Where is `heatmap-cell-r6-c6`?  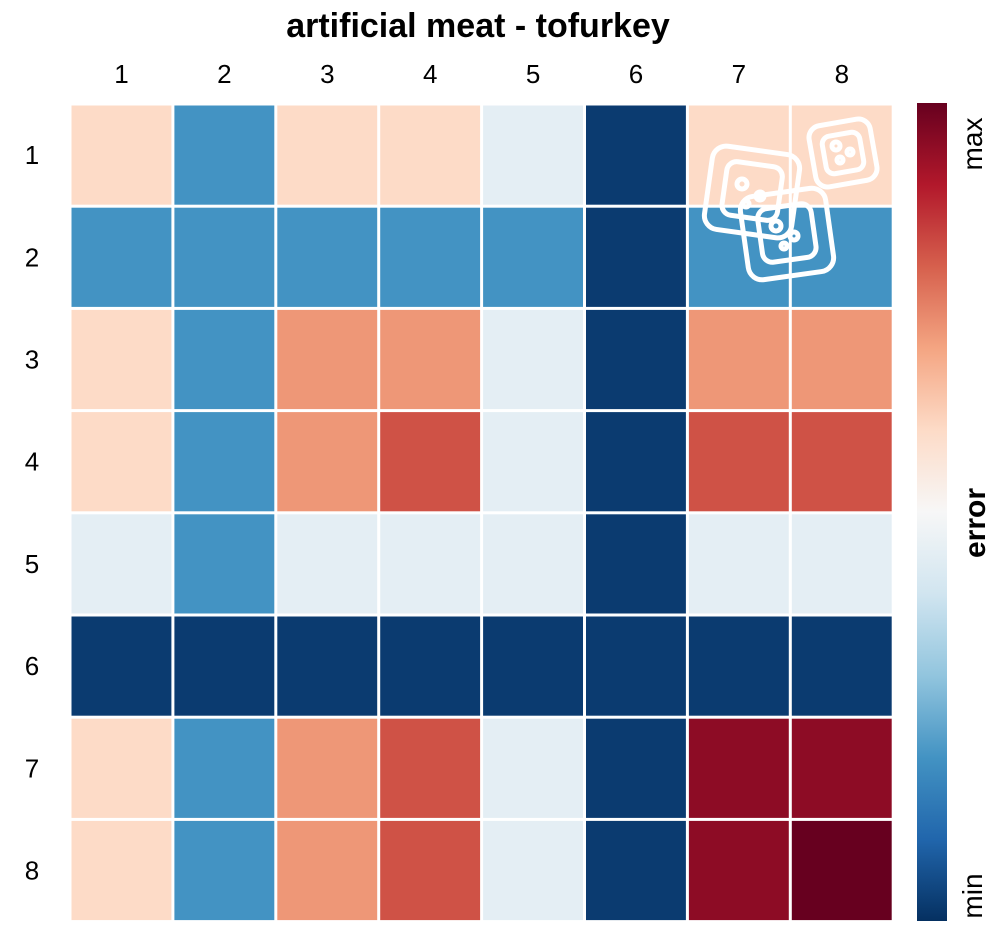
heatmap-cell-r6-c6 is located at coordinates (636, 666).